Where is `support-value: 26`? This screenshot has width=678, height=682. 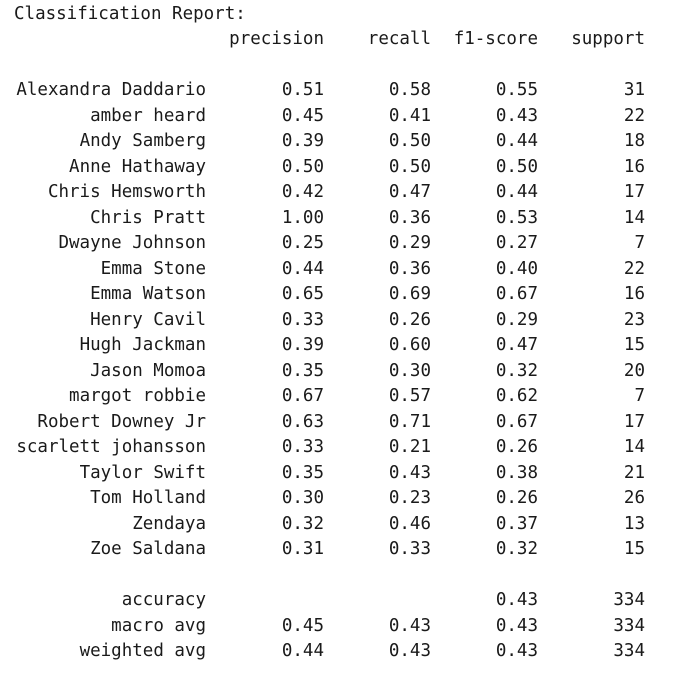
support-value: 26 is located at coordinates (634, 498).